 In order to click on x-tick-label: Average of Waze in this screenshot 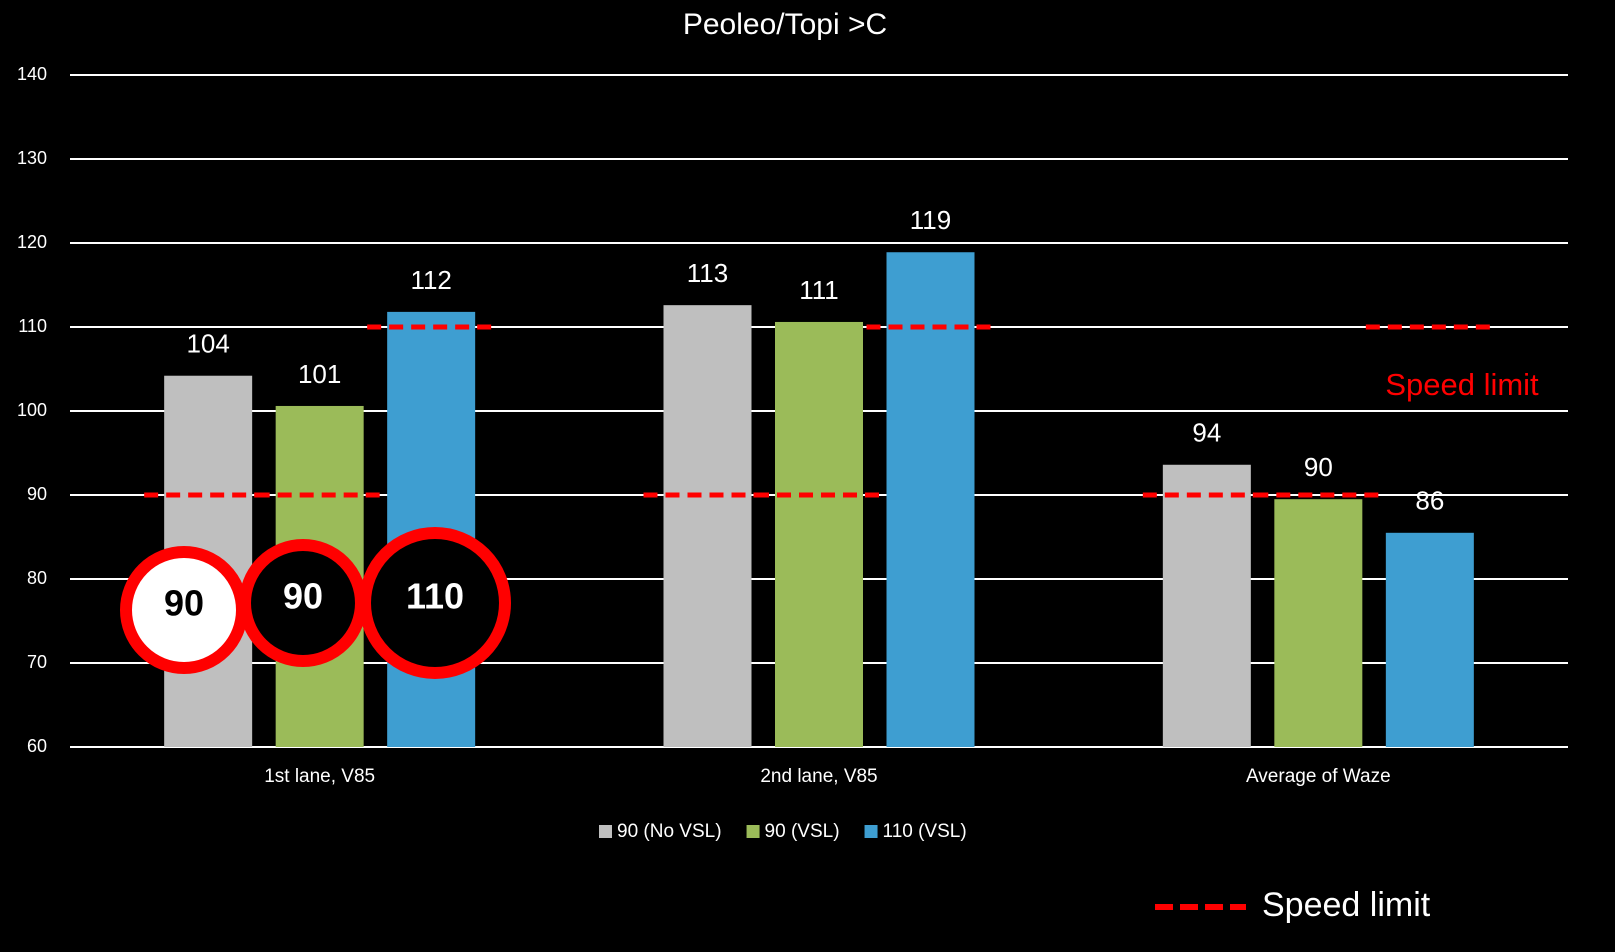, I will do `click(1318, 776)`.